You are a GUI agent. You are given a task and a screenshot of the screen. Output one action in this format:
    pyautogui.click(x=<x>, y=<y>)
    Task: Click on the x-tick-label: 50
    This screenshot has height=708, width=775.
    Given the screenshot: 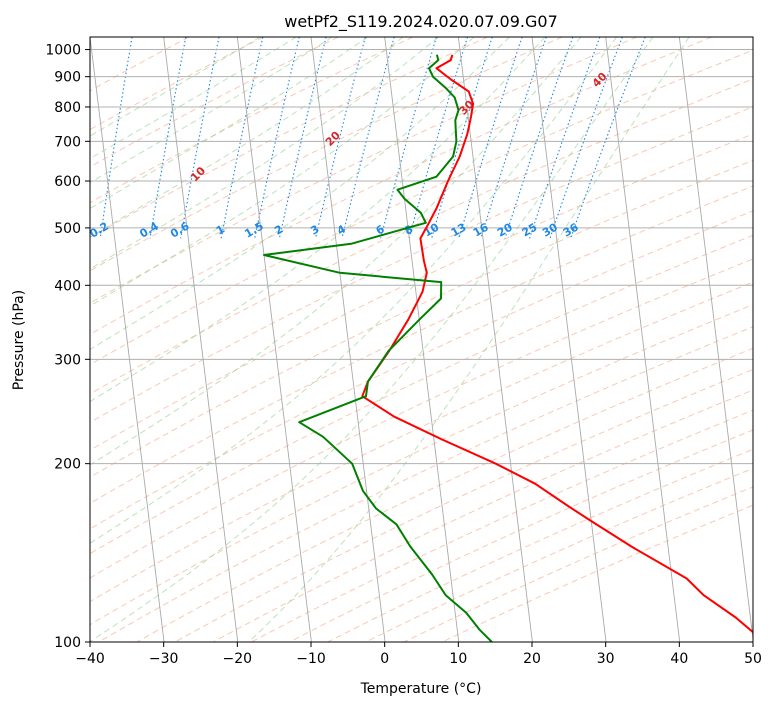 What is the action you would take?
    pyautogui.click(x=753, y=659)
    